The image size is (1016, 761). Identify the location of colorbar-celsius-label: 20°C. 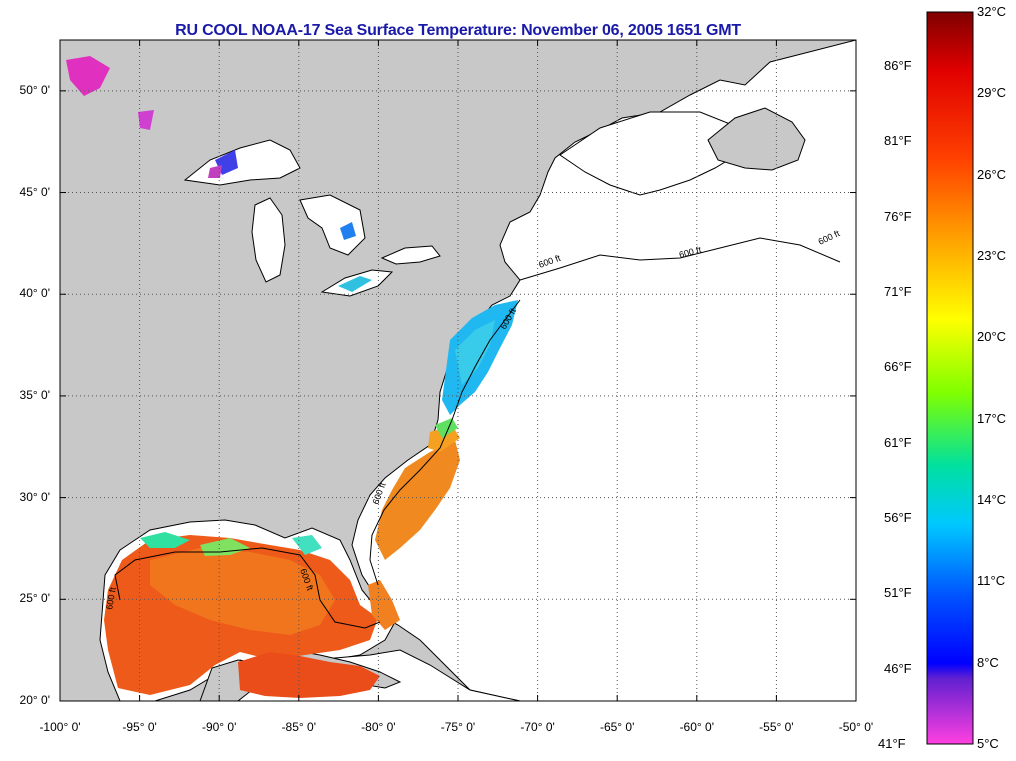
(992, 337).